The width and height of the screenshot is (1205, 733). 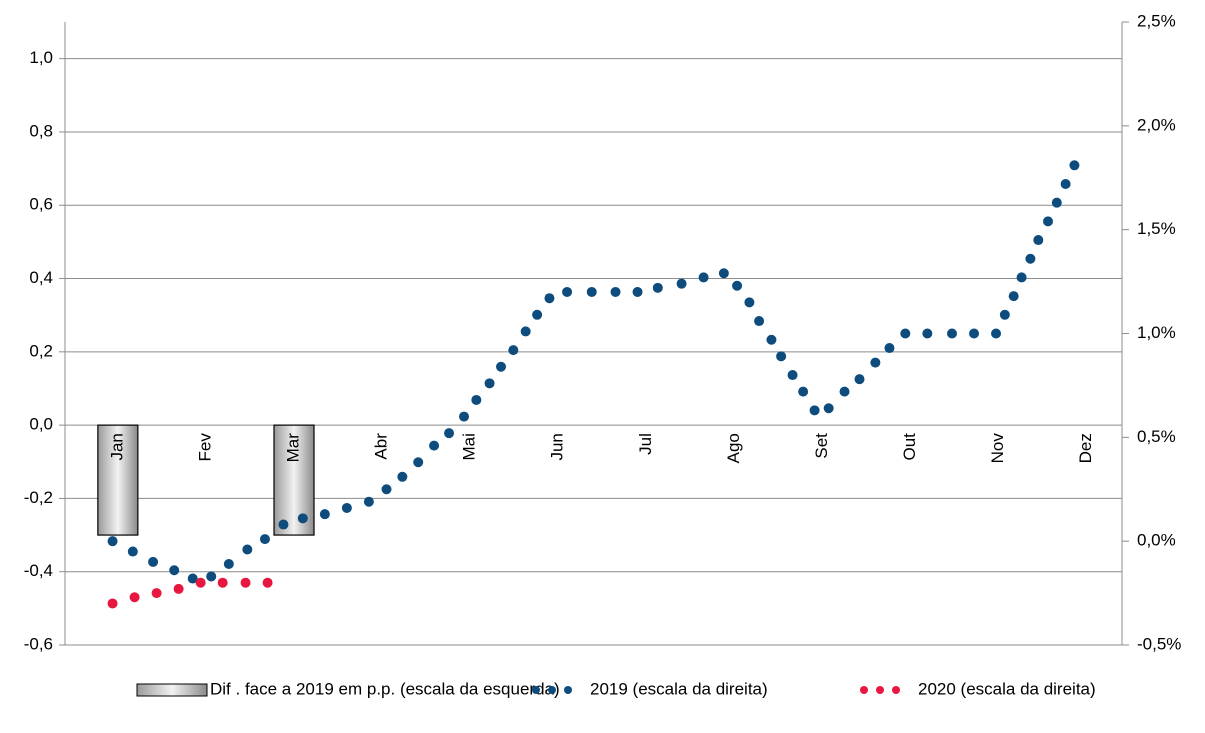 I want to click on y-tick-label: 1,0, so click(x=41, y=57).